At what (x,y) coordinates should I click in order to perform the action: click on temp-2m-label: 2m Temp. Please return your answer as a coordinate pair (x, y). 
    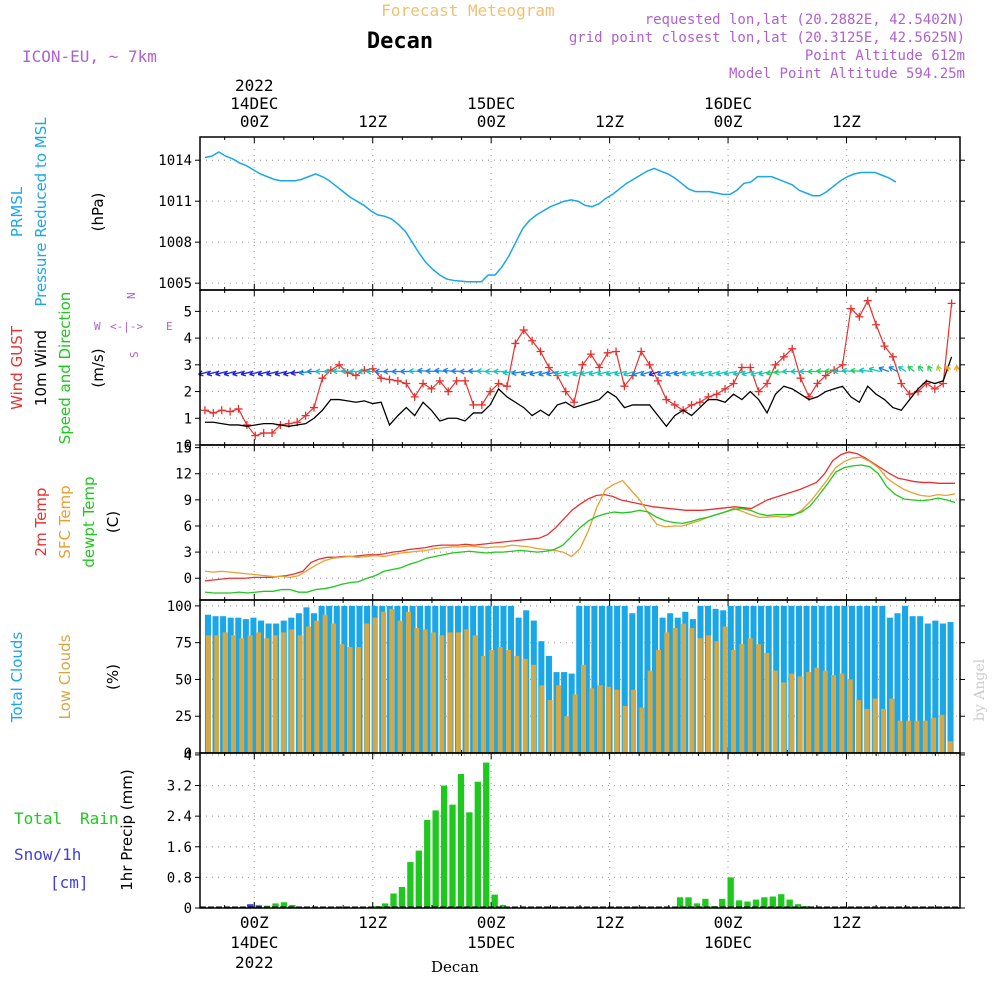
    Looking at the image, I should click on (41, 522).